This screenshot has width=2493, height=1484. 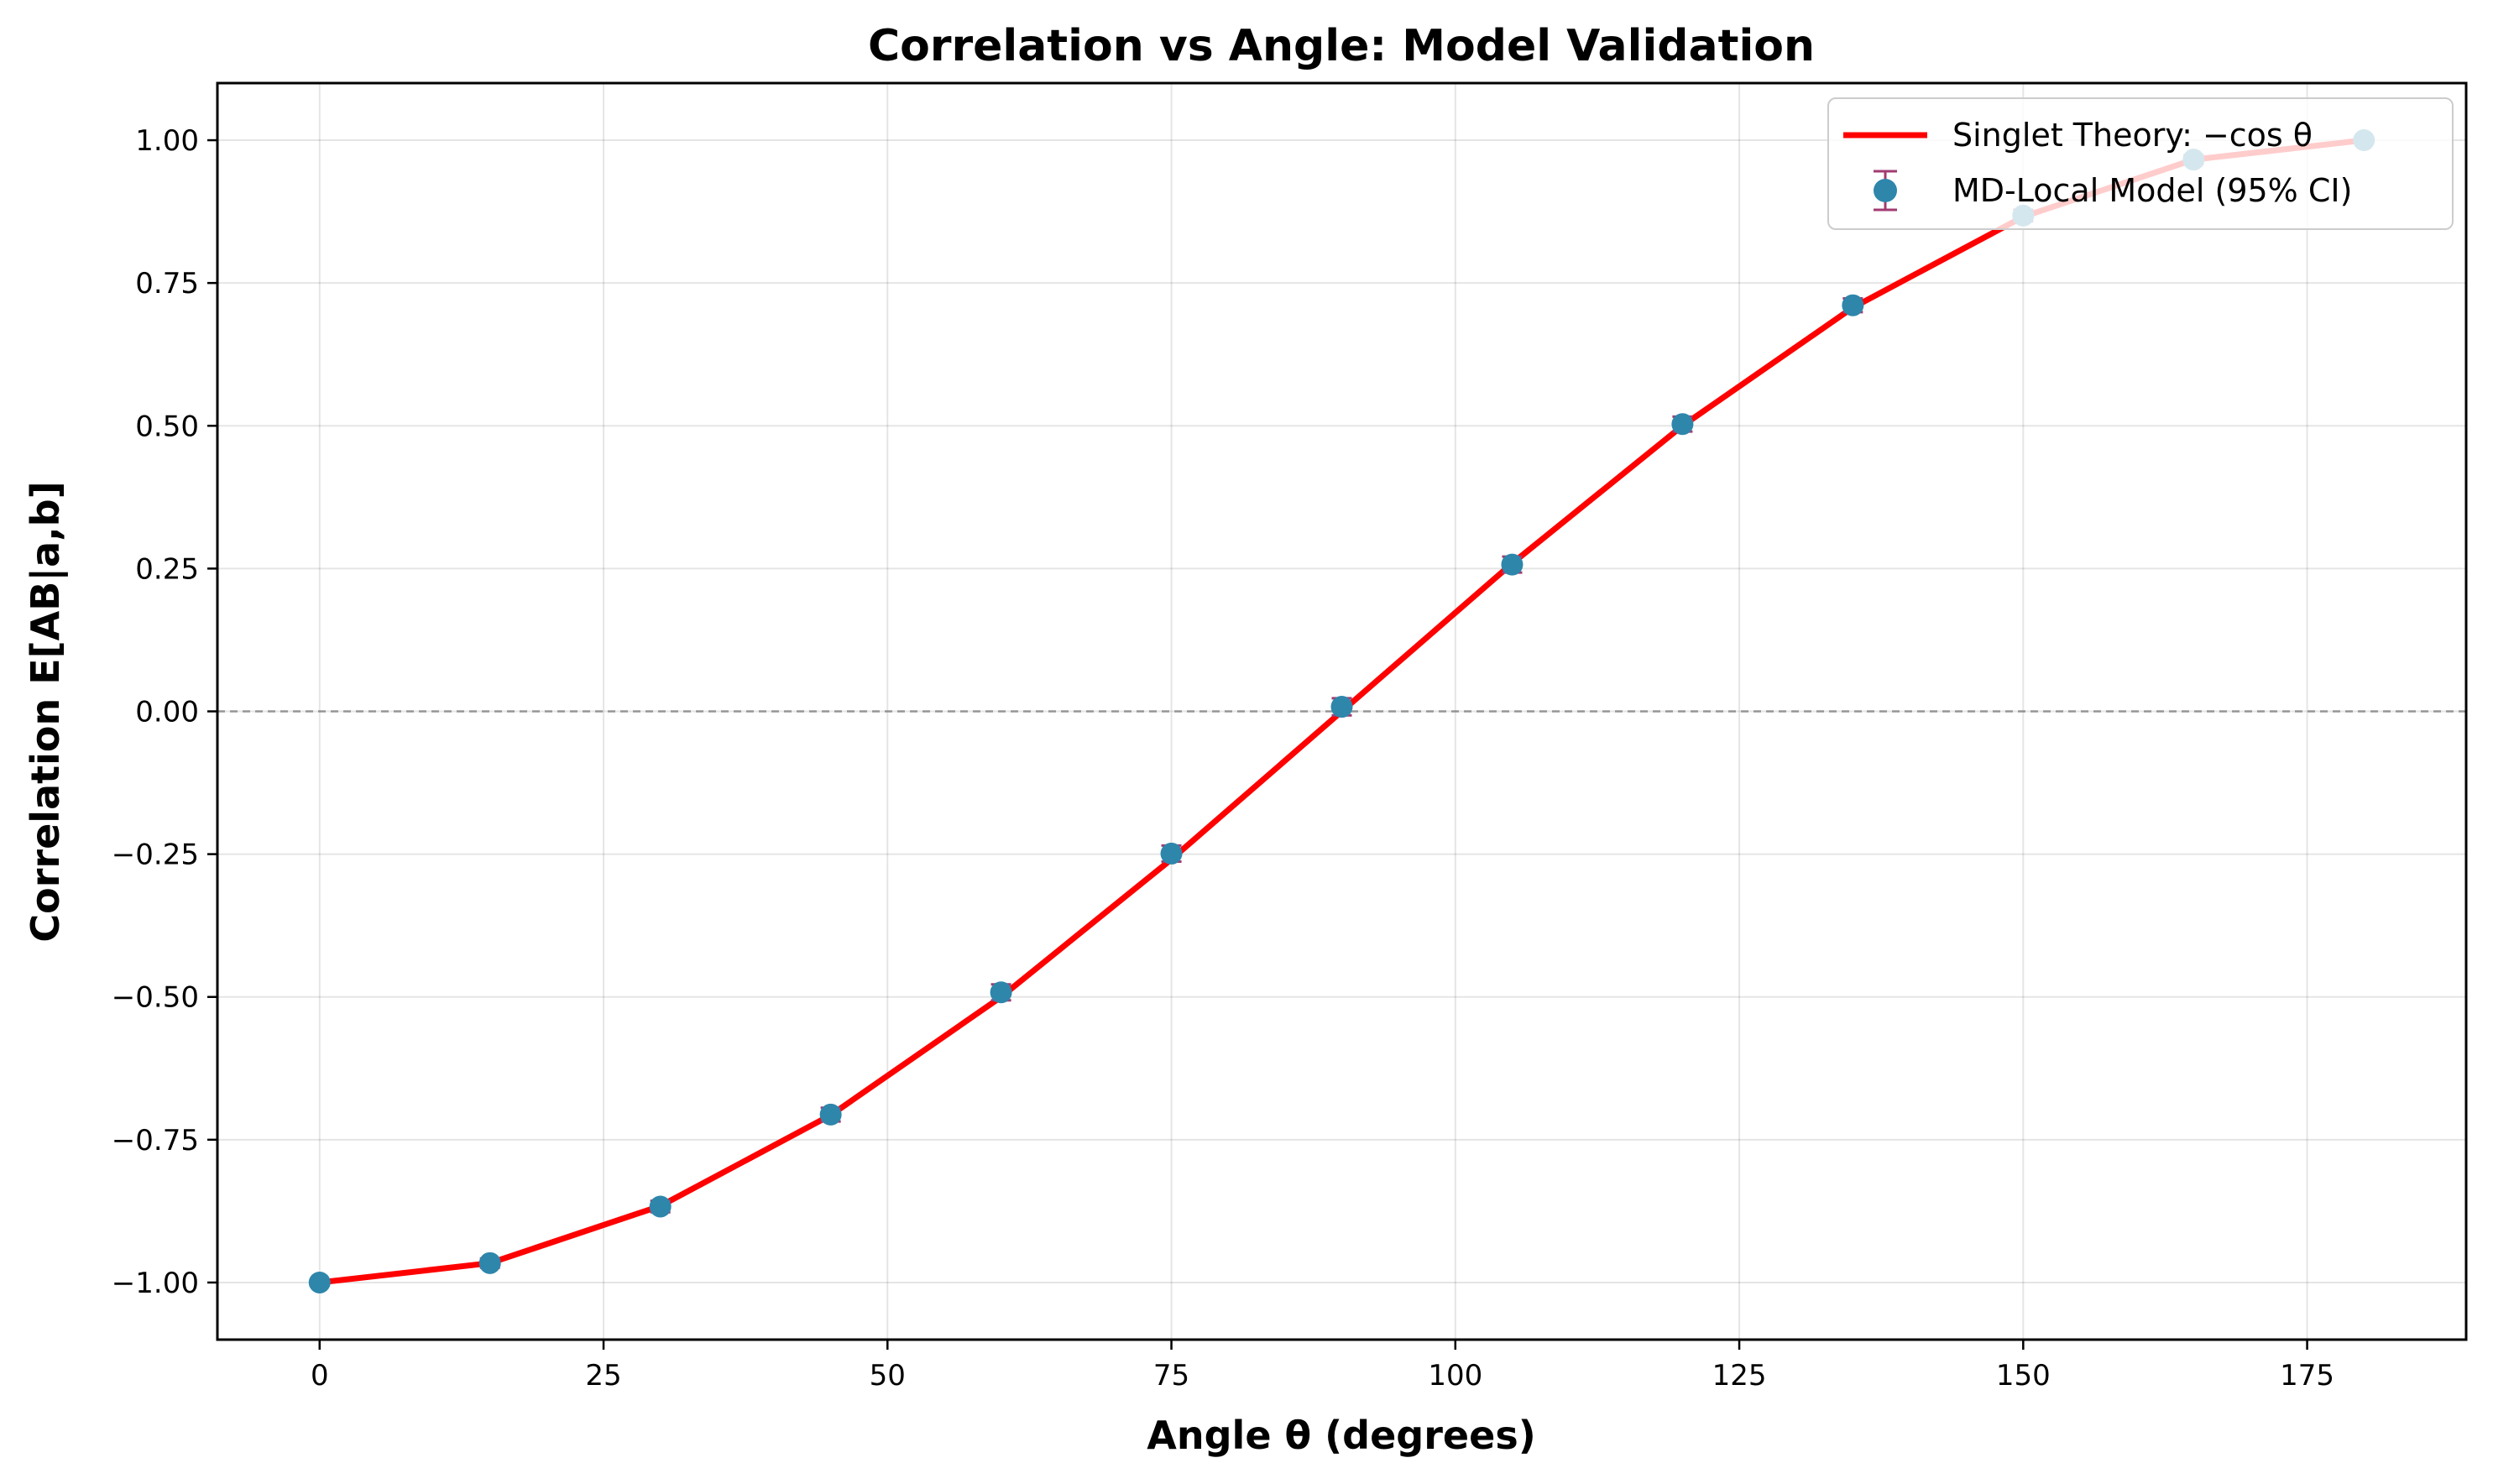 I want to click on y-tick-label: 1.00, so click(x=167, y=141).